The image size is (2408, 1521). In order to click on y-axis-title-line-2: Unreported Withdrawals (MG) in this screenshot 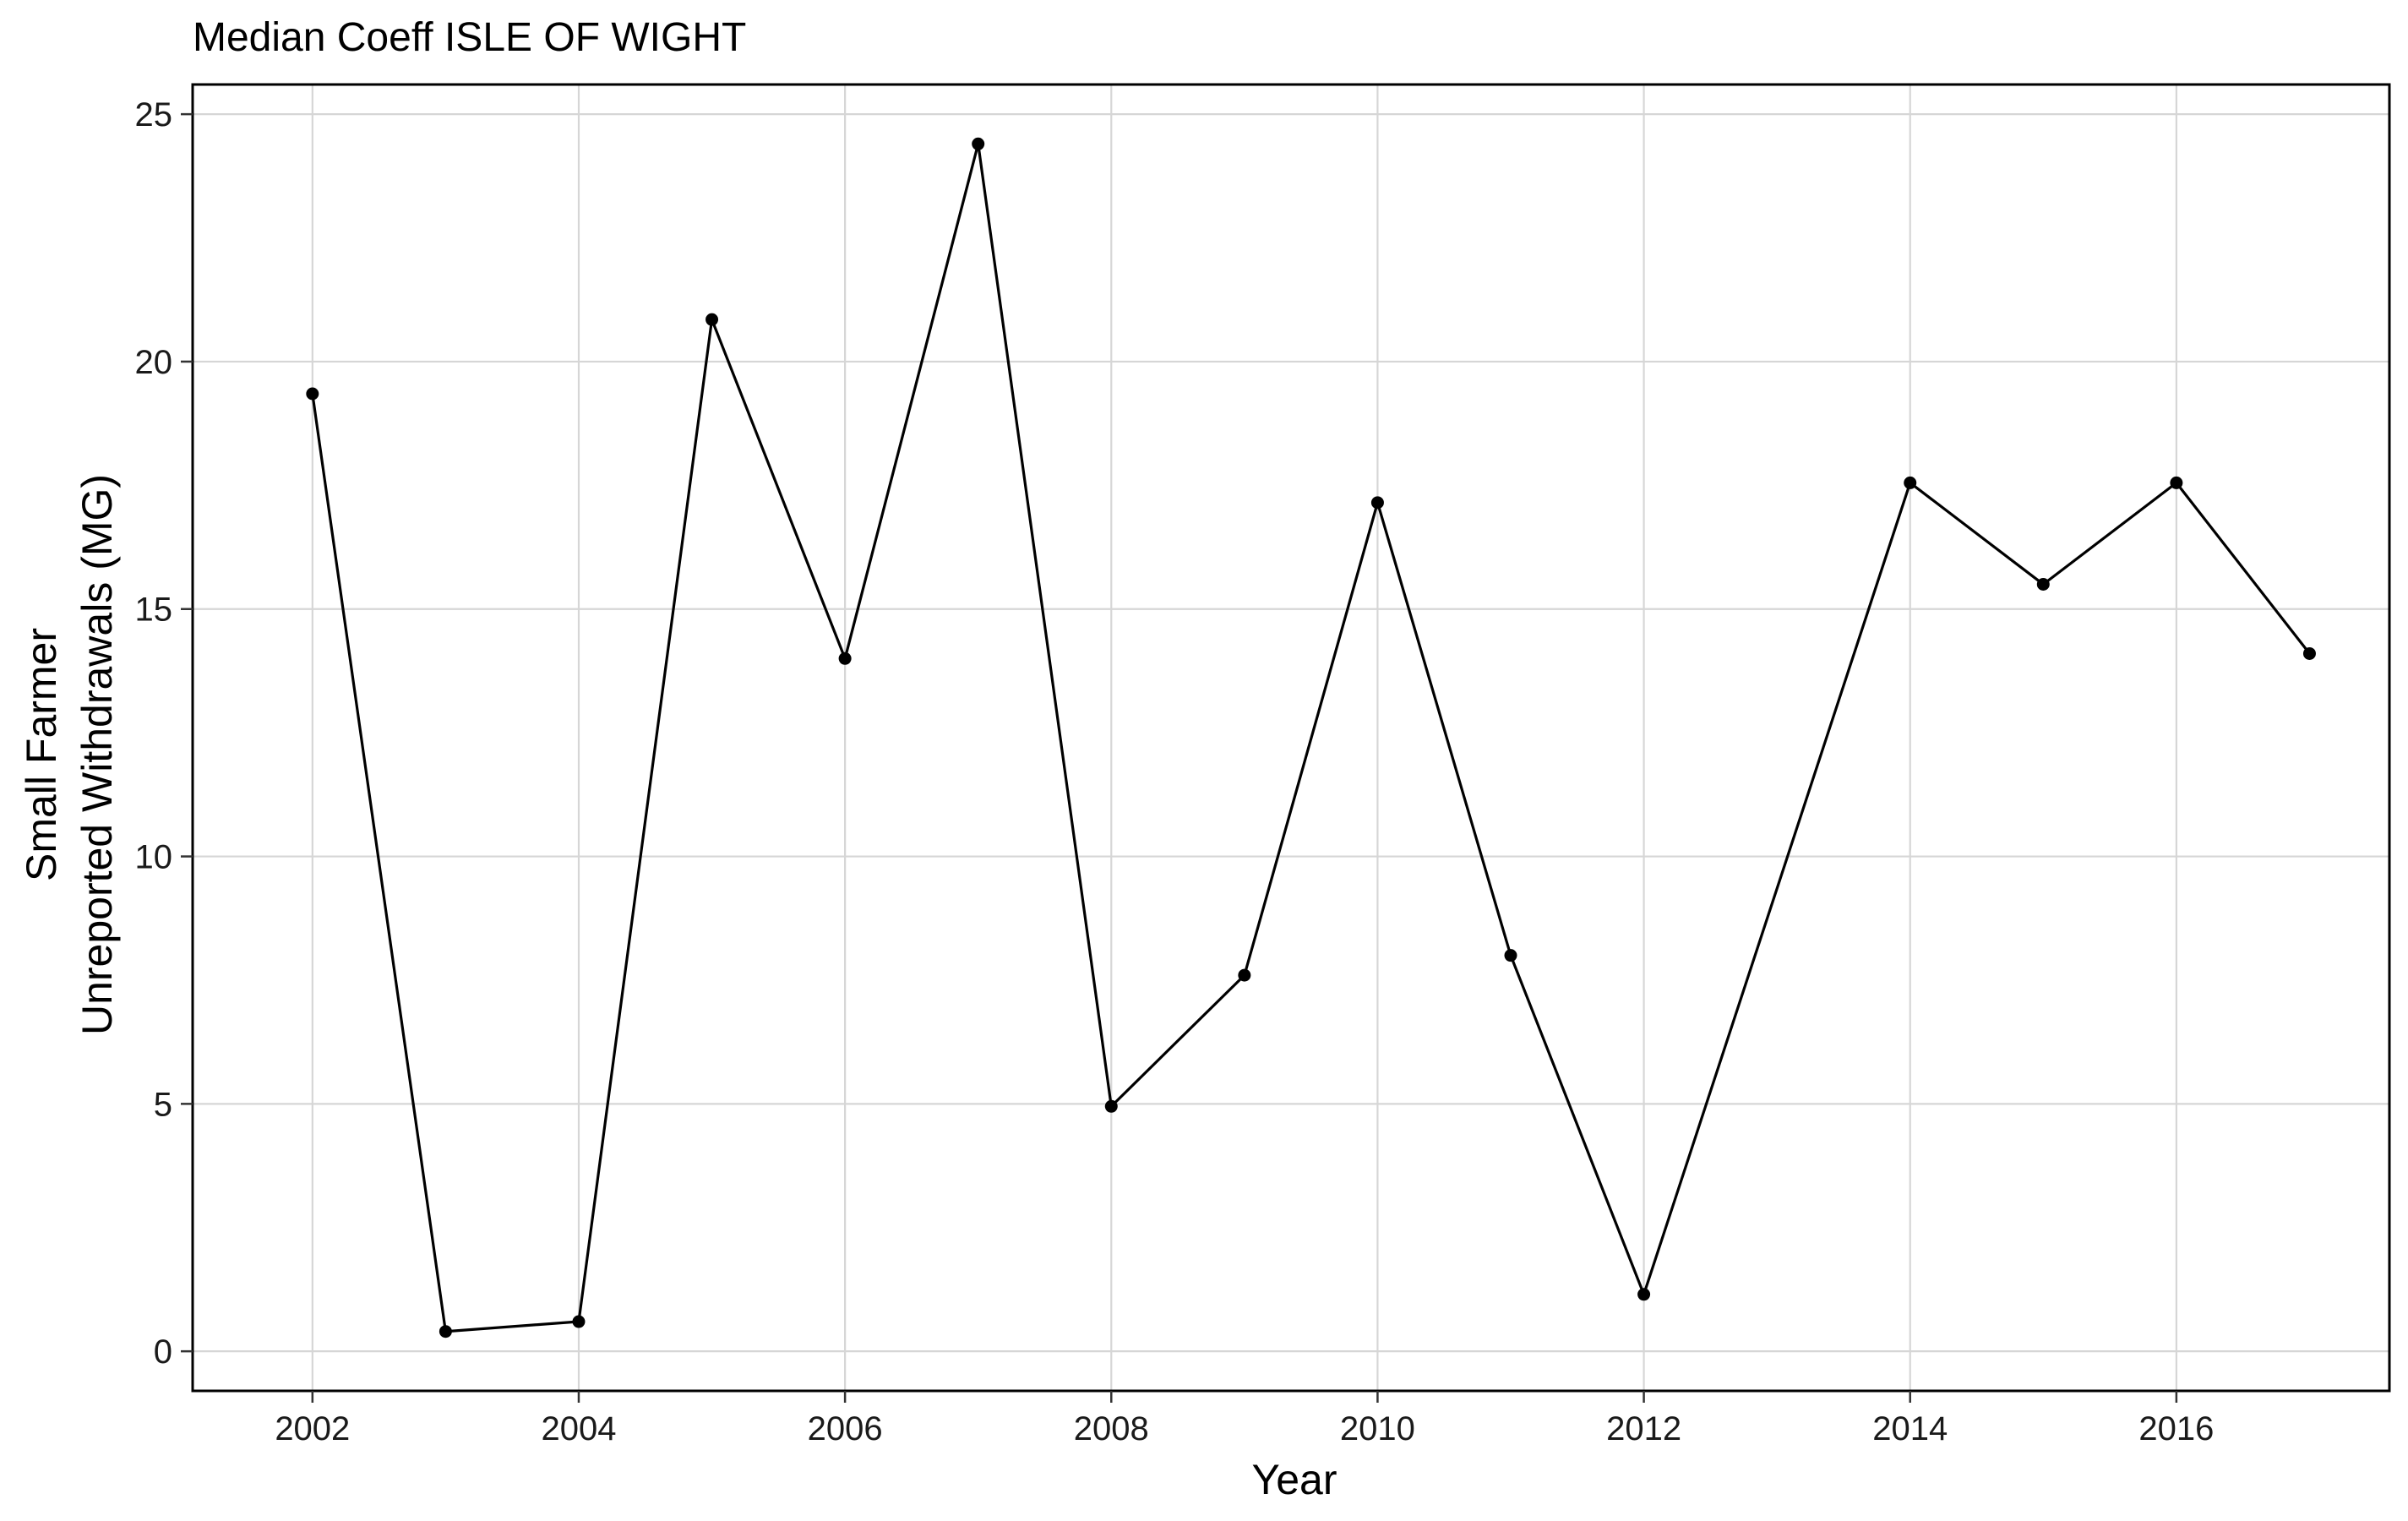, I will do `click(97, 754)`.